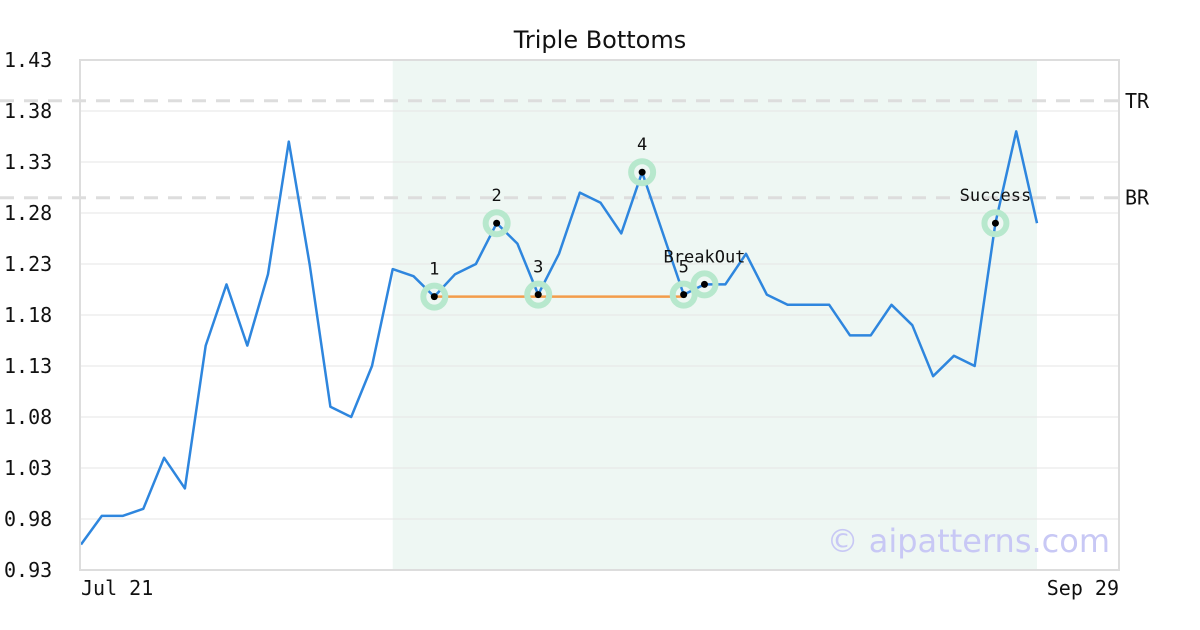 This screenshot has height=630, width=1200. What do you see at coordinates (684, 268) in the screenshot?
I see `annotation-label: 5` at bounding box center [684, 268].